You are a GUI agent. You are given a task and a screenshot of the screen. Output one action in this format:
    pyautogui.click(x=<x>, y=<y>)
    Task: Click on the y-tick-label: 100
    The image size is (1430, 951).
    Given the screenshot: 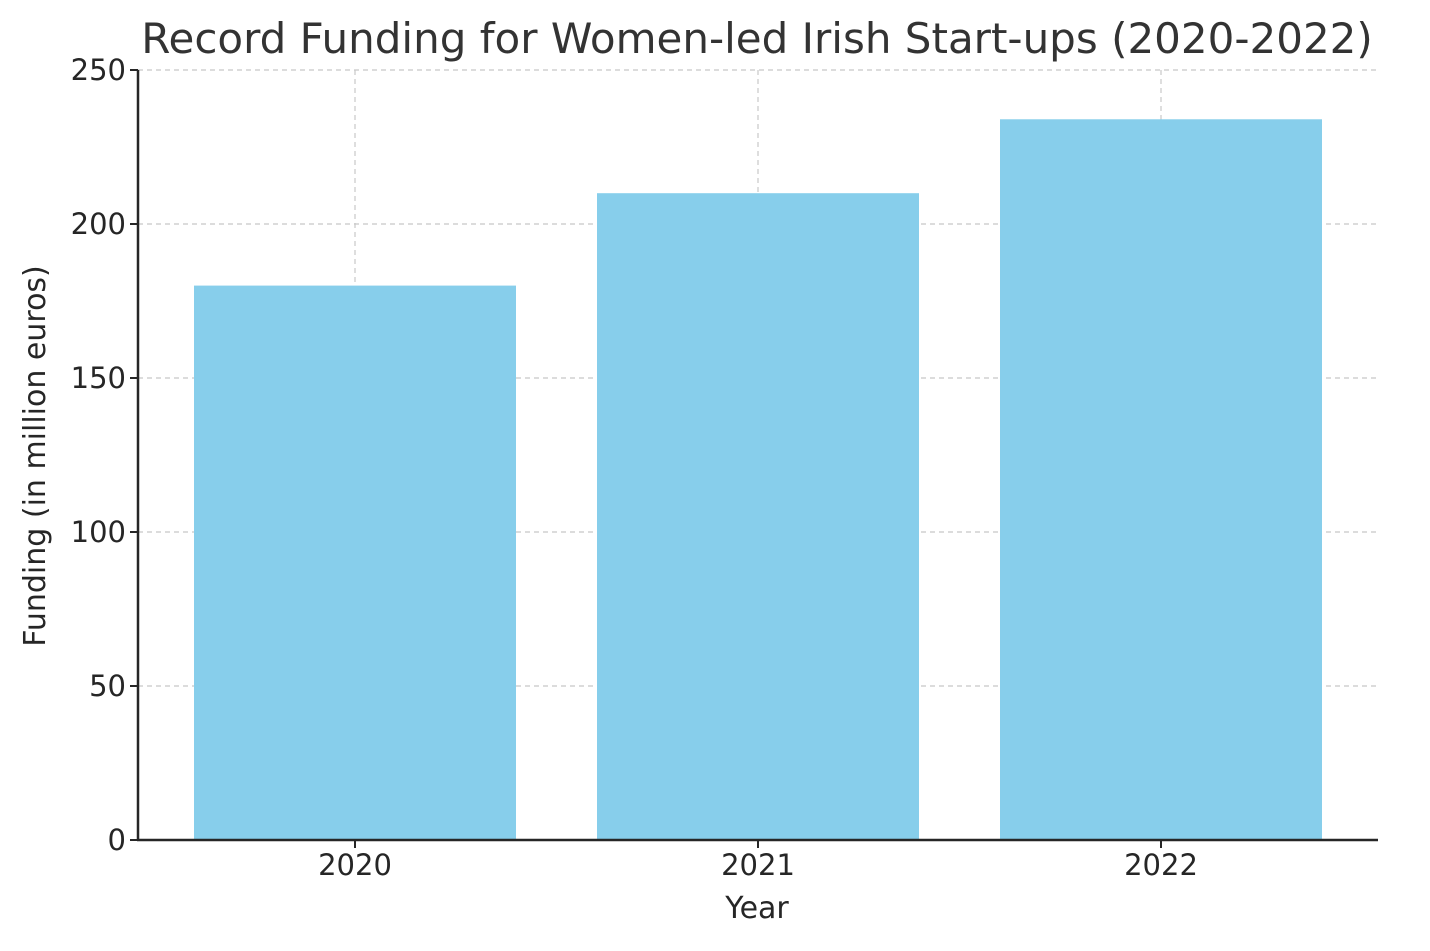 What is the action you would take?
    pyautogui.click(x=98, y=532)
    